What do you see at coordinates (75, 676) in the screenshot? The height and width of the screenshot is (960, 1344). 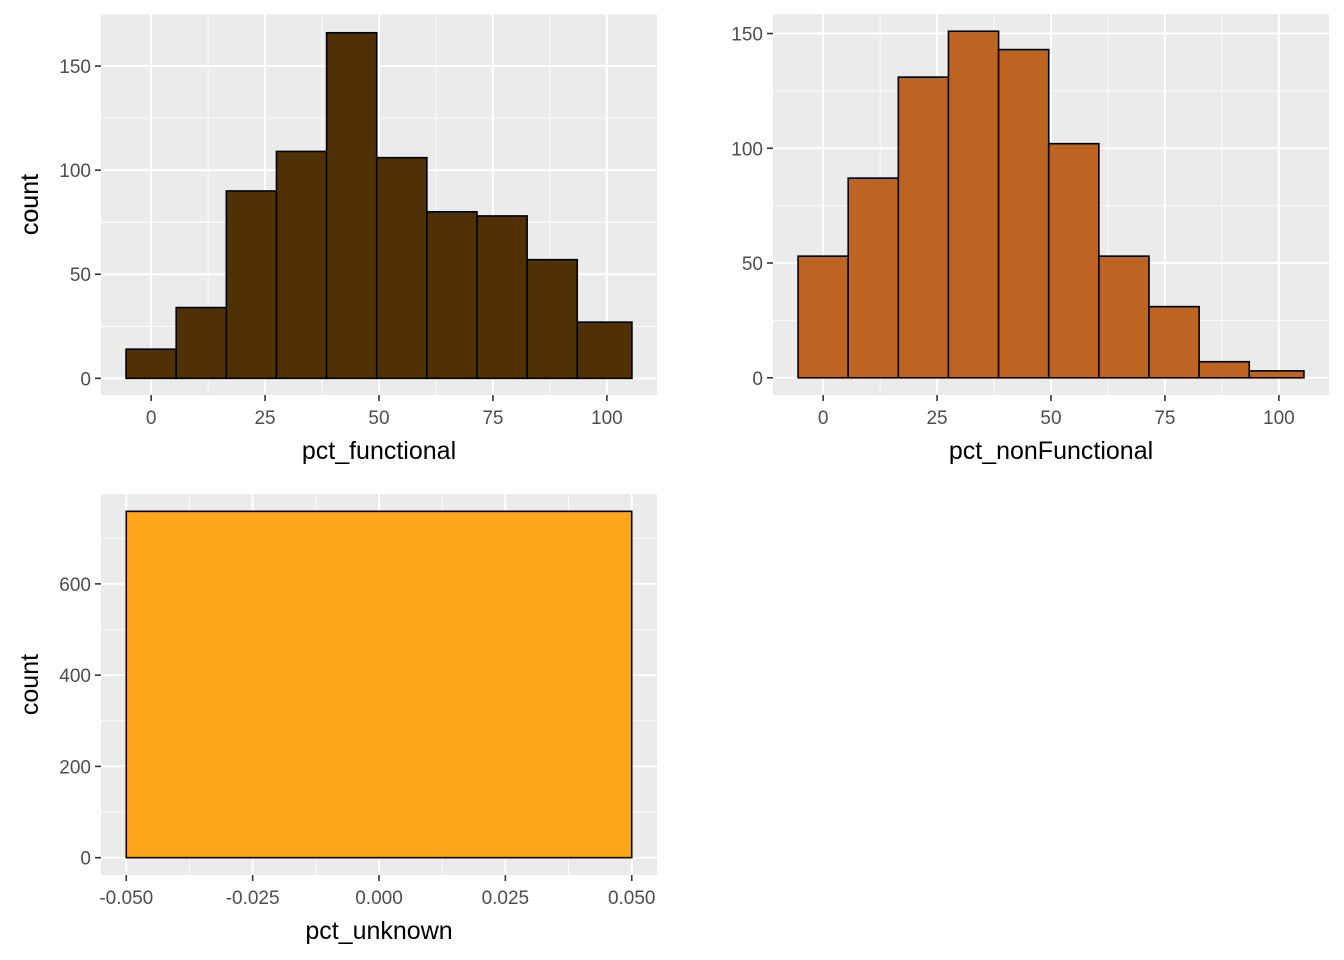 I see `y-tick-label: 400` at bounding box center [75, 676].